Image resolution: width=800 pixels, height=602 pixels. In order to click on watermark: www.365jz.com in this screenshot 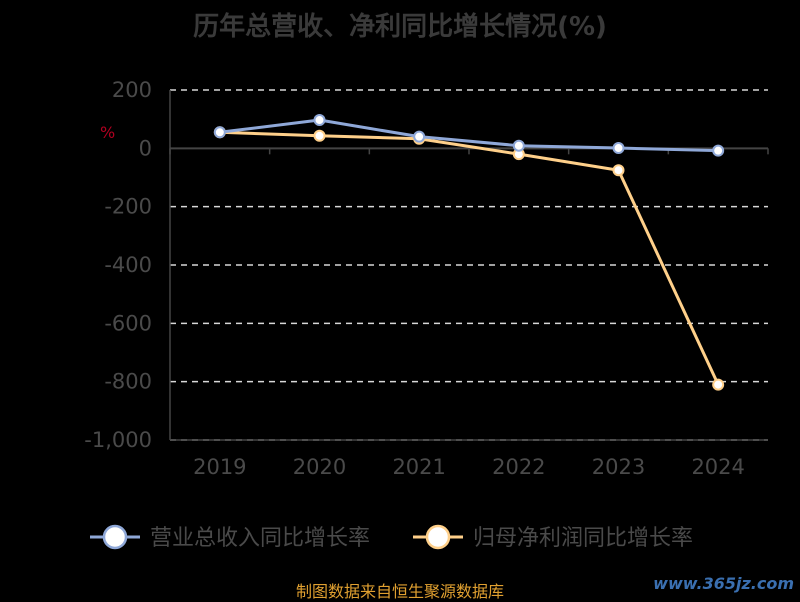, I will do `click(723, 583)`.